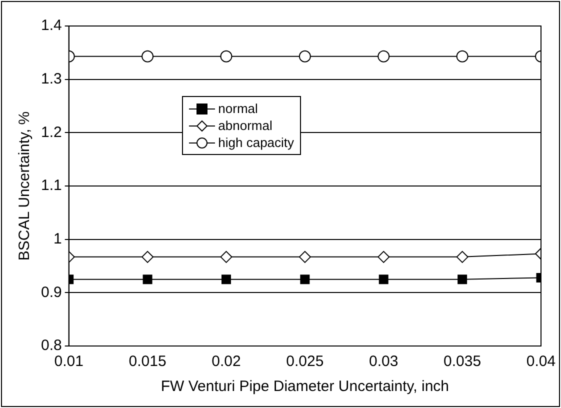  I want to click on y-tick-label: 1.2, so click(51, 132).